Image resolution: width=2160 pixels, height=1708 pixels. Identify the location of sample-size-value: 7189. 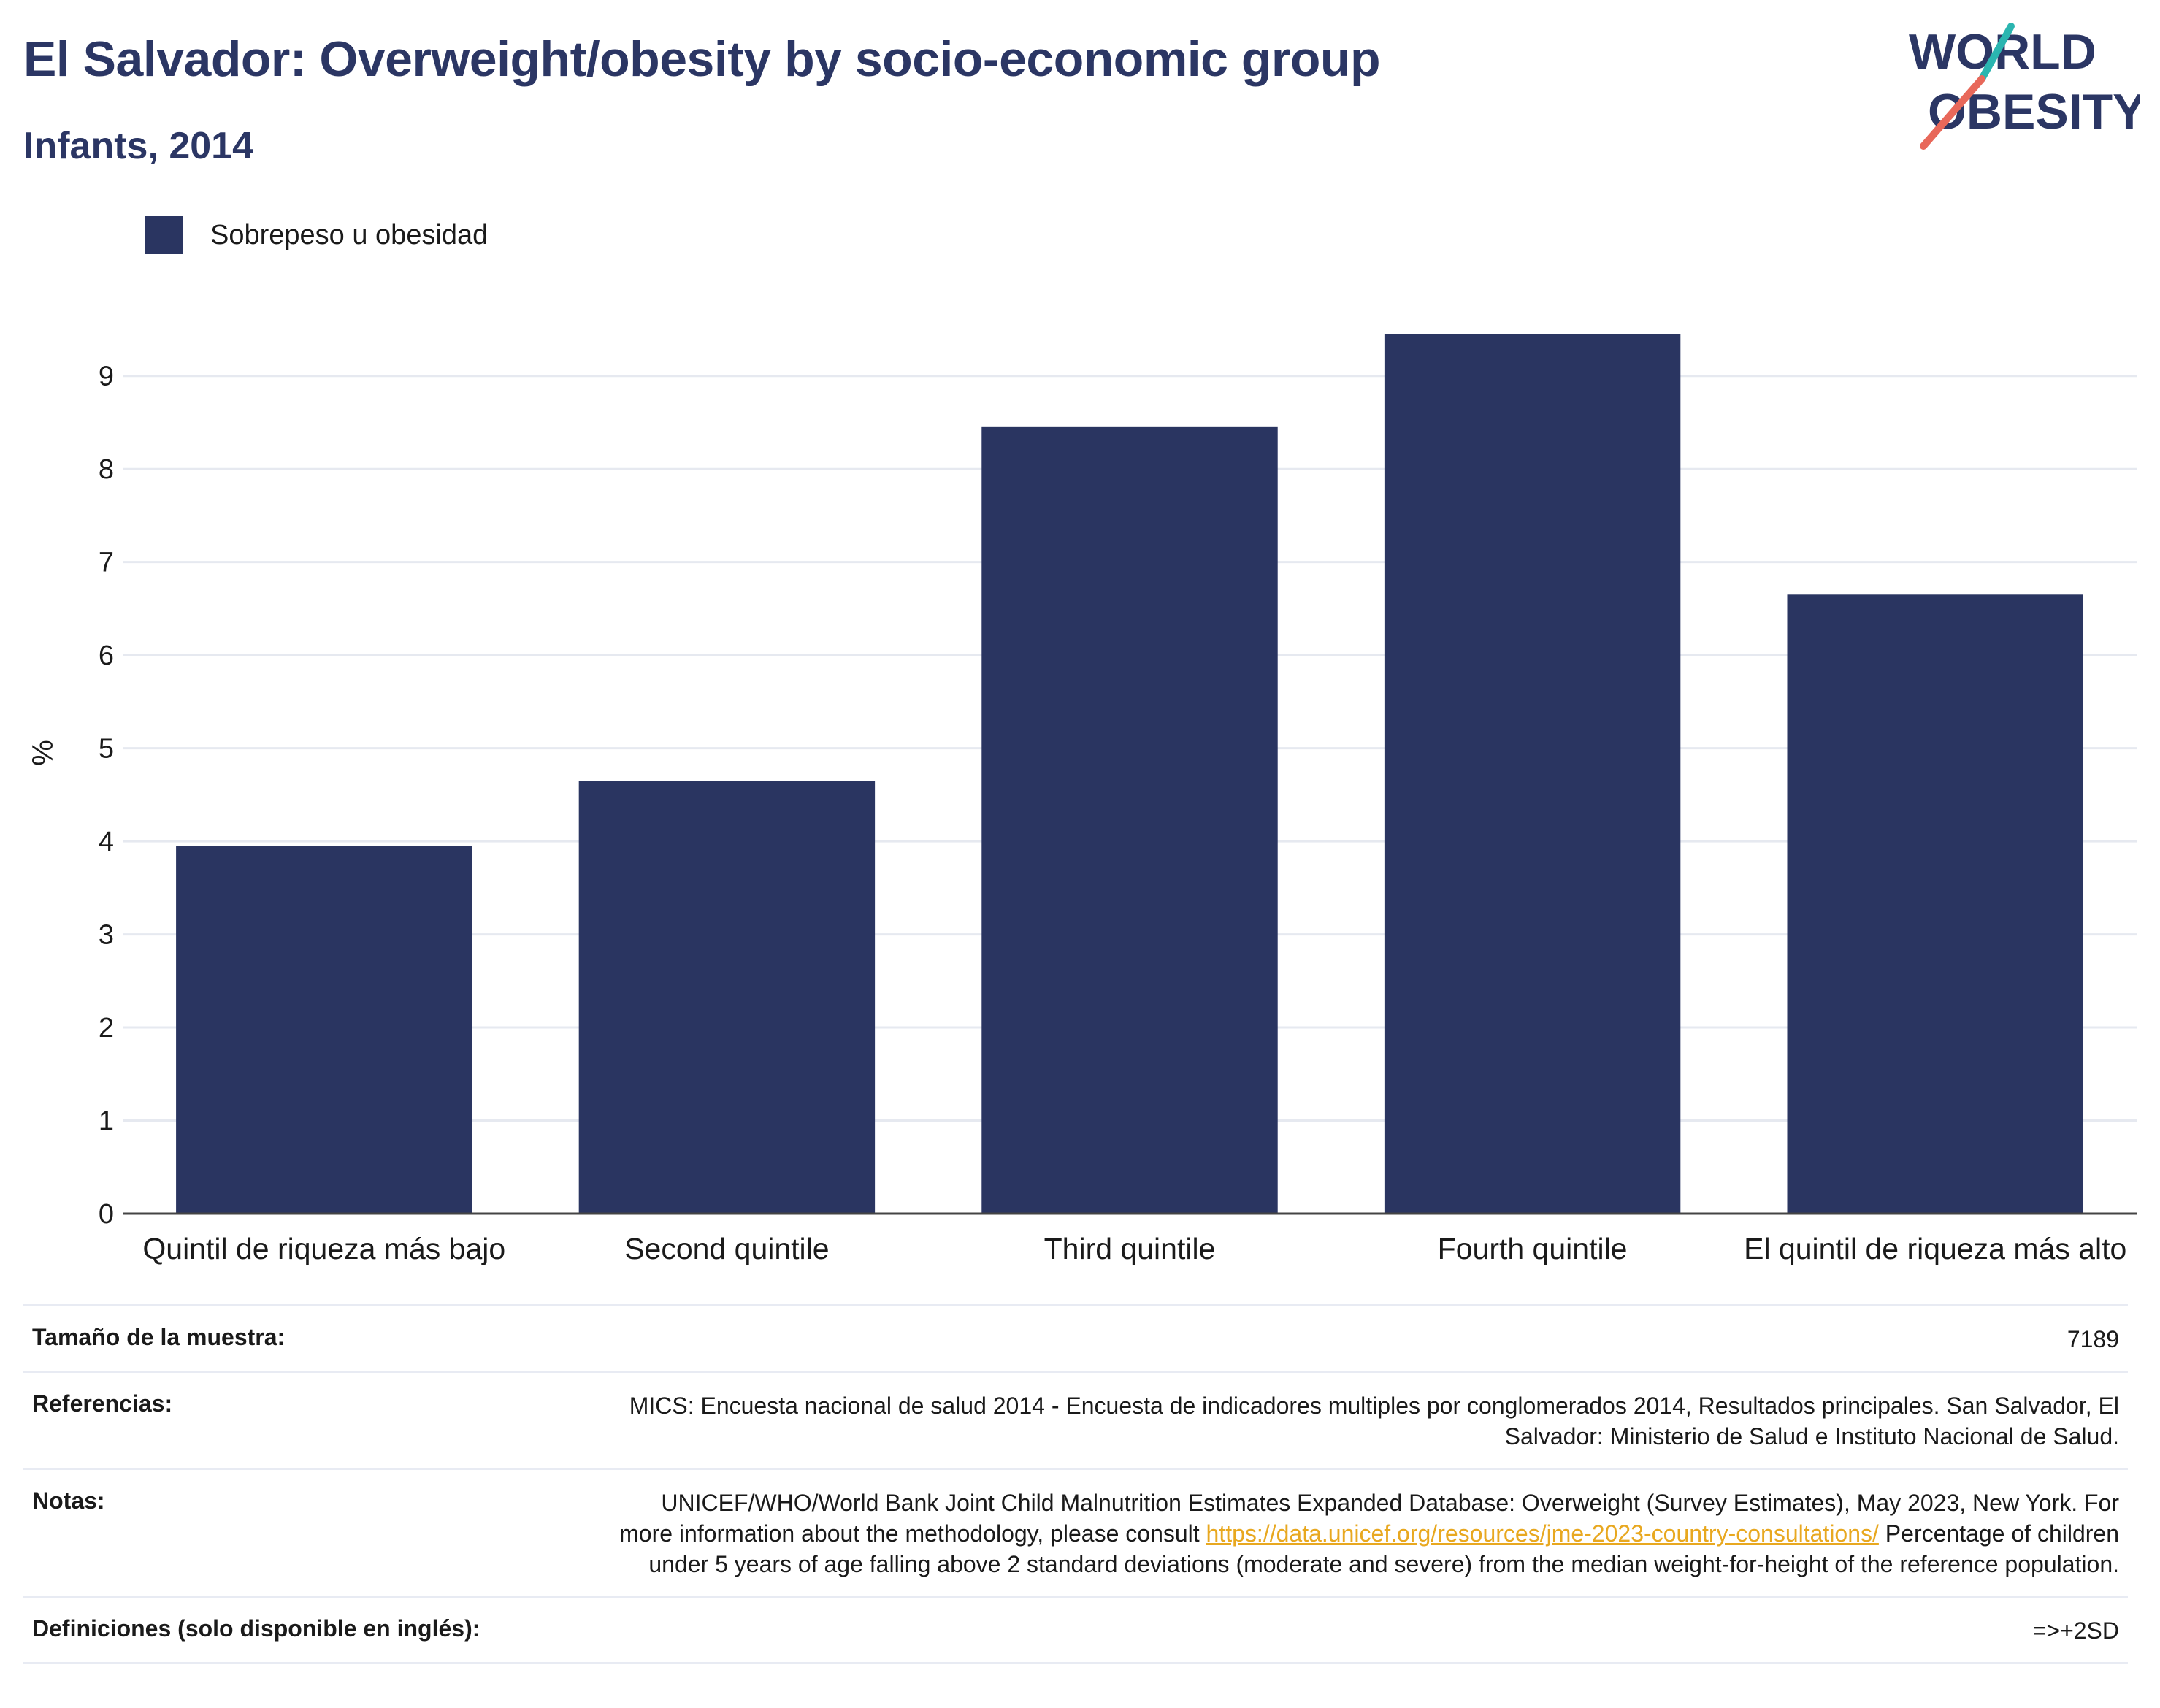
(2093, 1339).